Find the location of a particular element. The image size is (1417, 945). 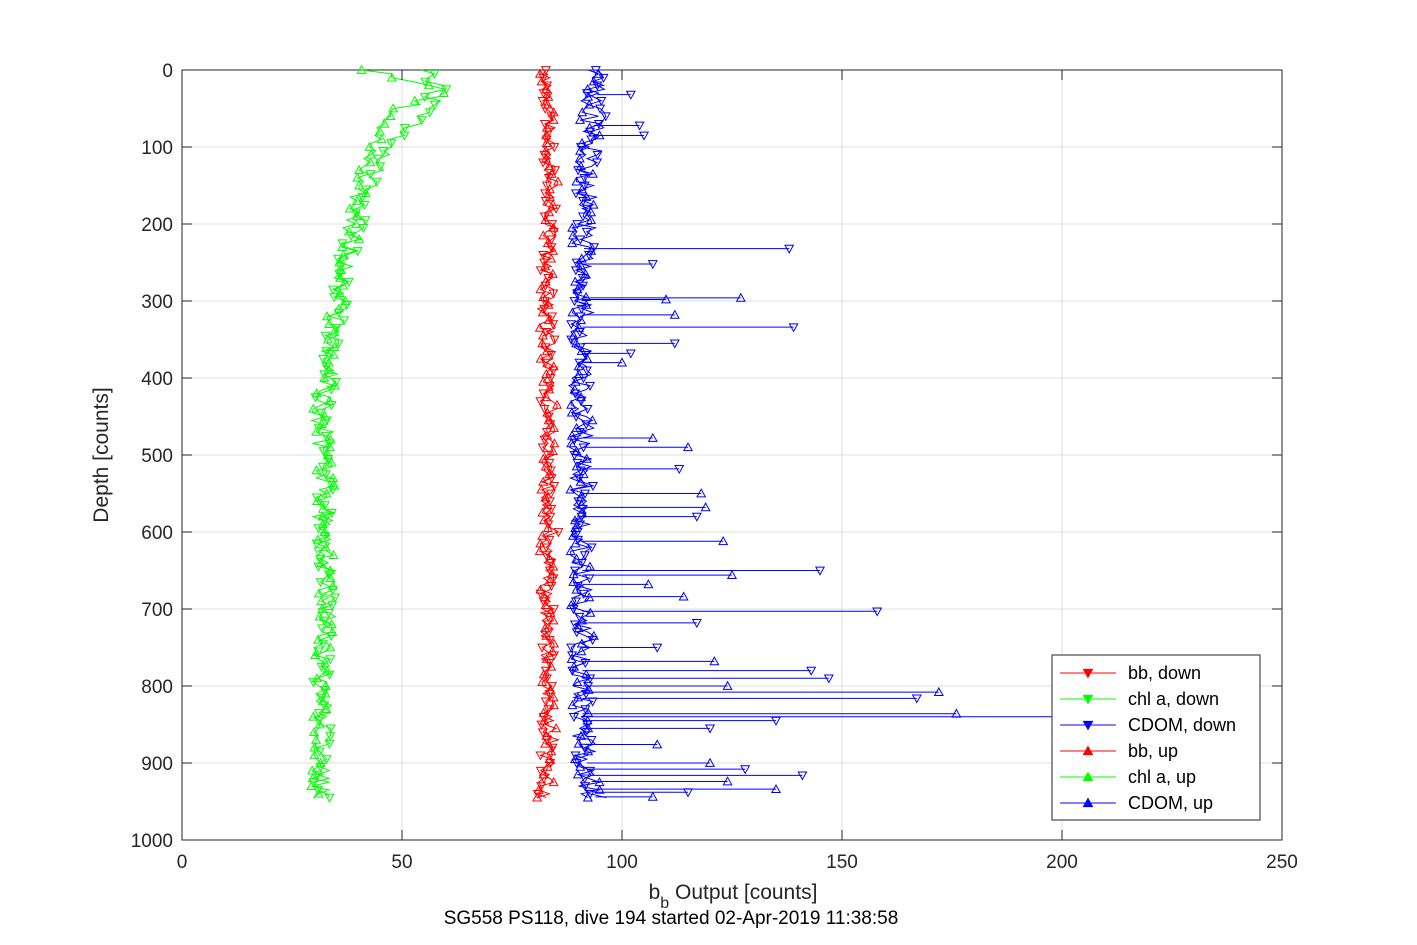

x-tick-label: 150 is located at coordinates (842, 862).